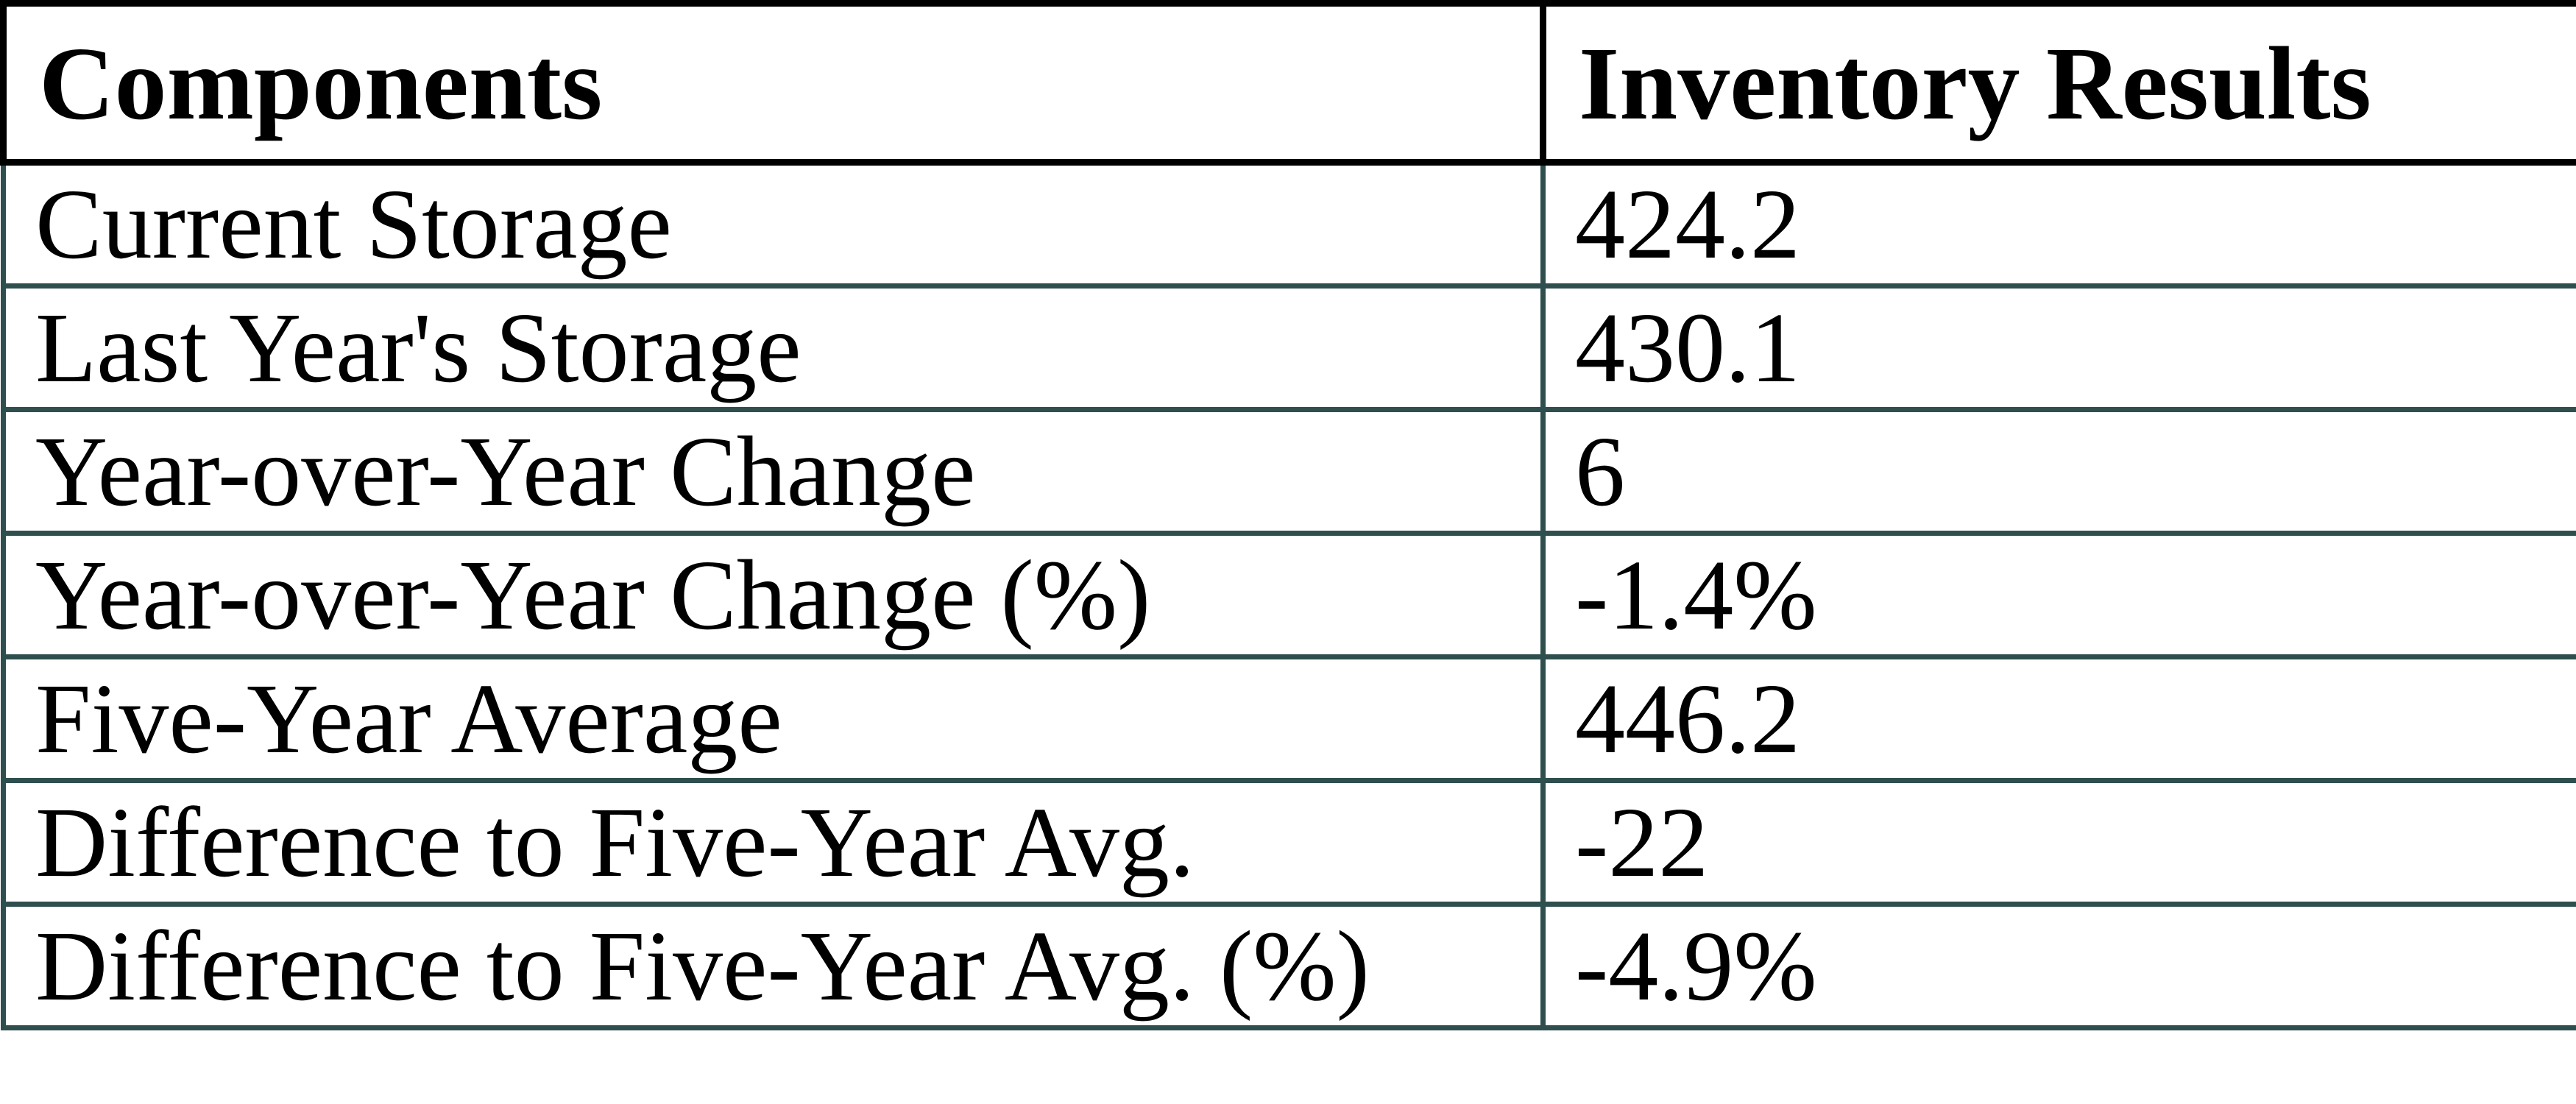  I want to click on row-label-cell: Current Storage, so click(773, 224).